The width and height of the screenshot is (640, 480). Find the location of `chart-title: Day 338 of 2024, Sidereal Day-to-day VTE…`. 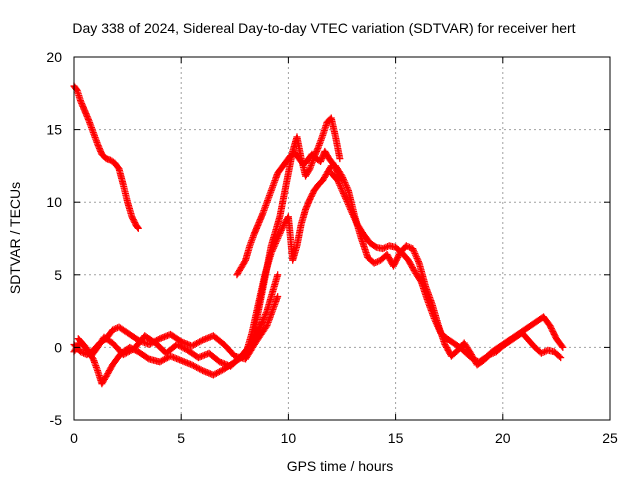

chart-title: Day 338 of 2024, Sidereal Day-to-day VTE… is located at coordinates (323, 28).